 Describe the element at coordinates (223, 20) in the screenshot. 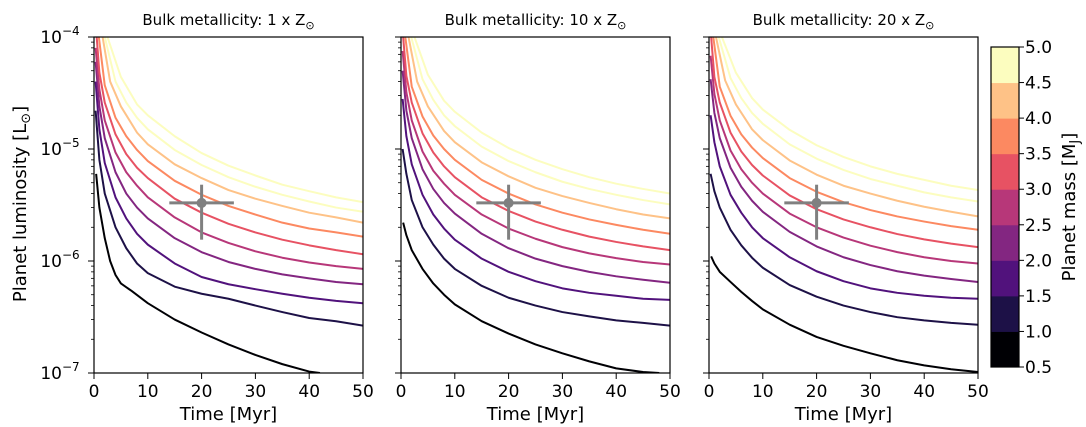

I see `panel-title-text: Bulk metallicity: 1 x Z` at that location.